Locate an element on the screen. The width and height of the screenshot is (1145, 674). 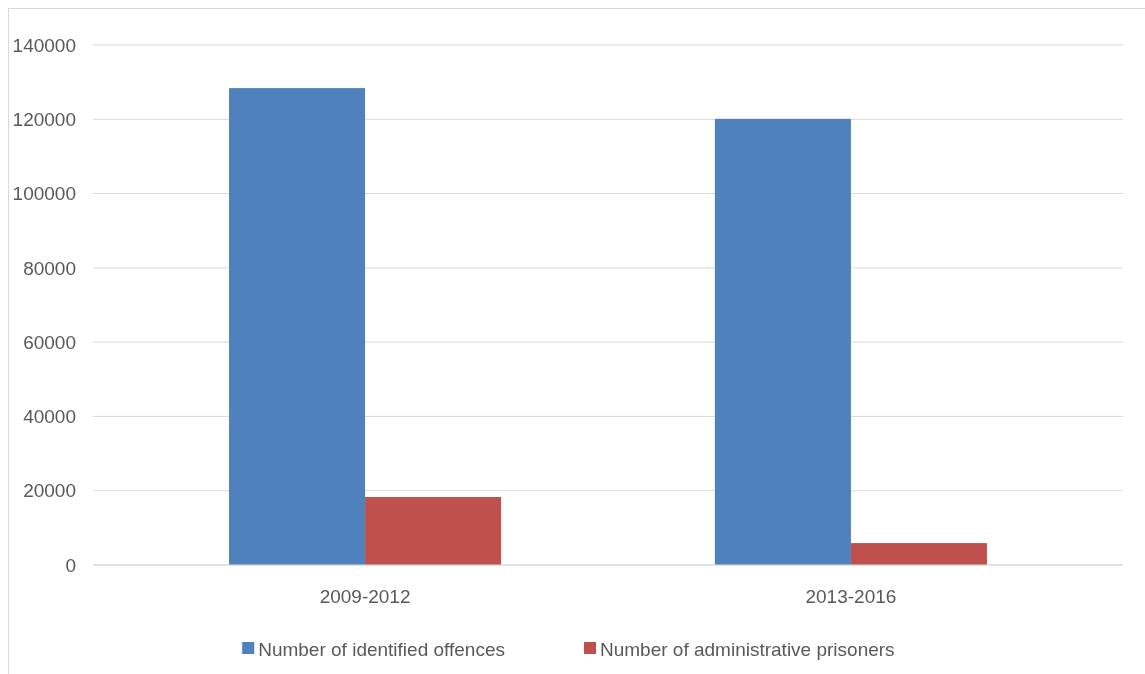
legend-label: Number of administrative prisoners is located at coordinates (747, 649).